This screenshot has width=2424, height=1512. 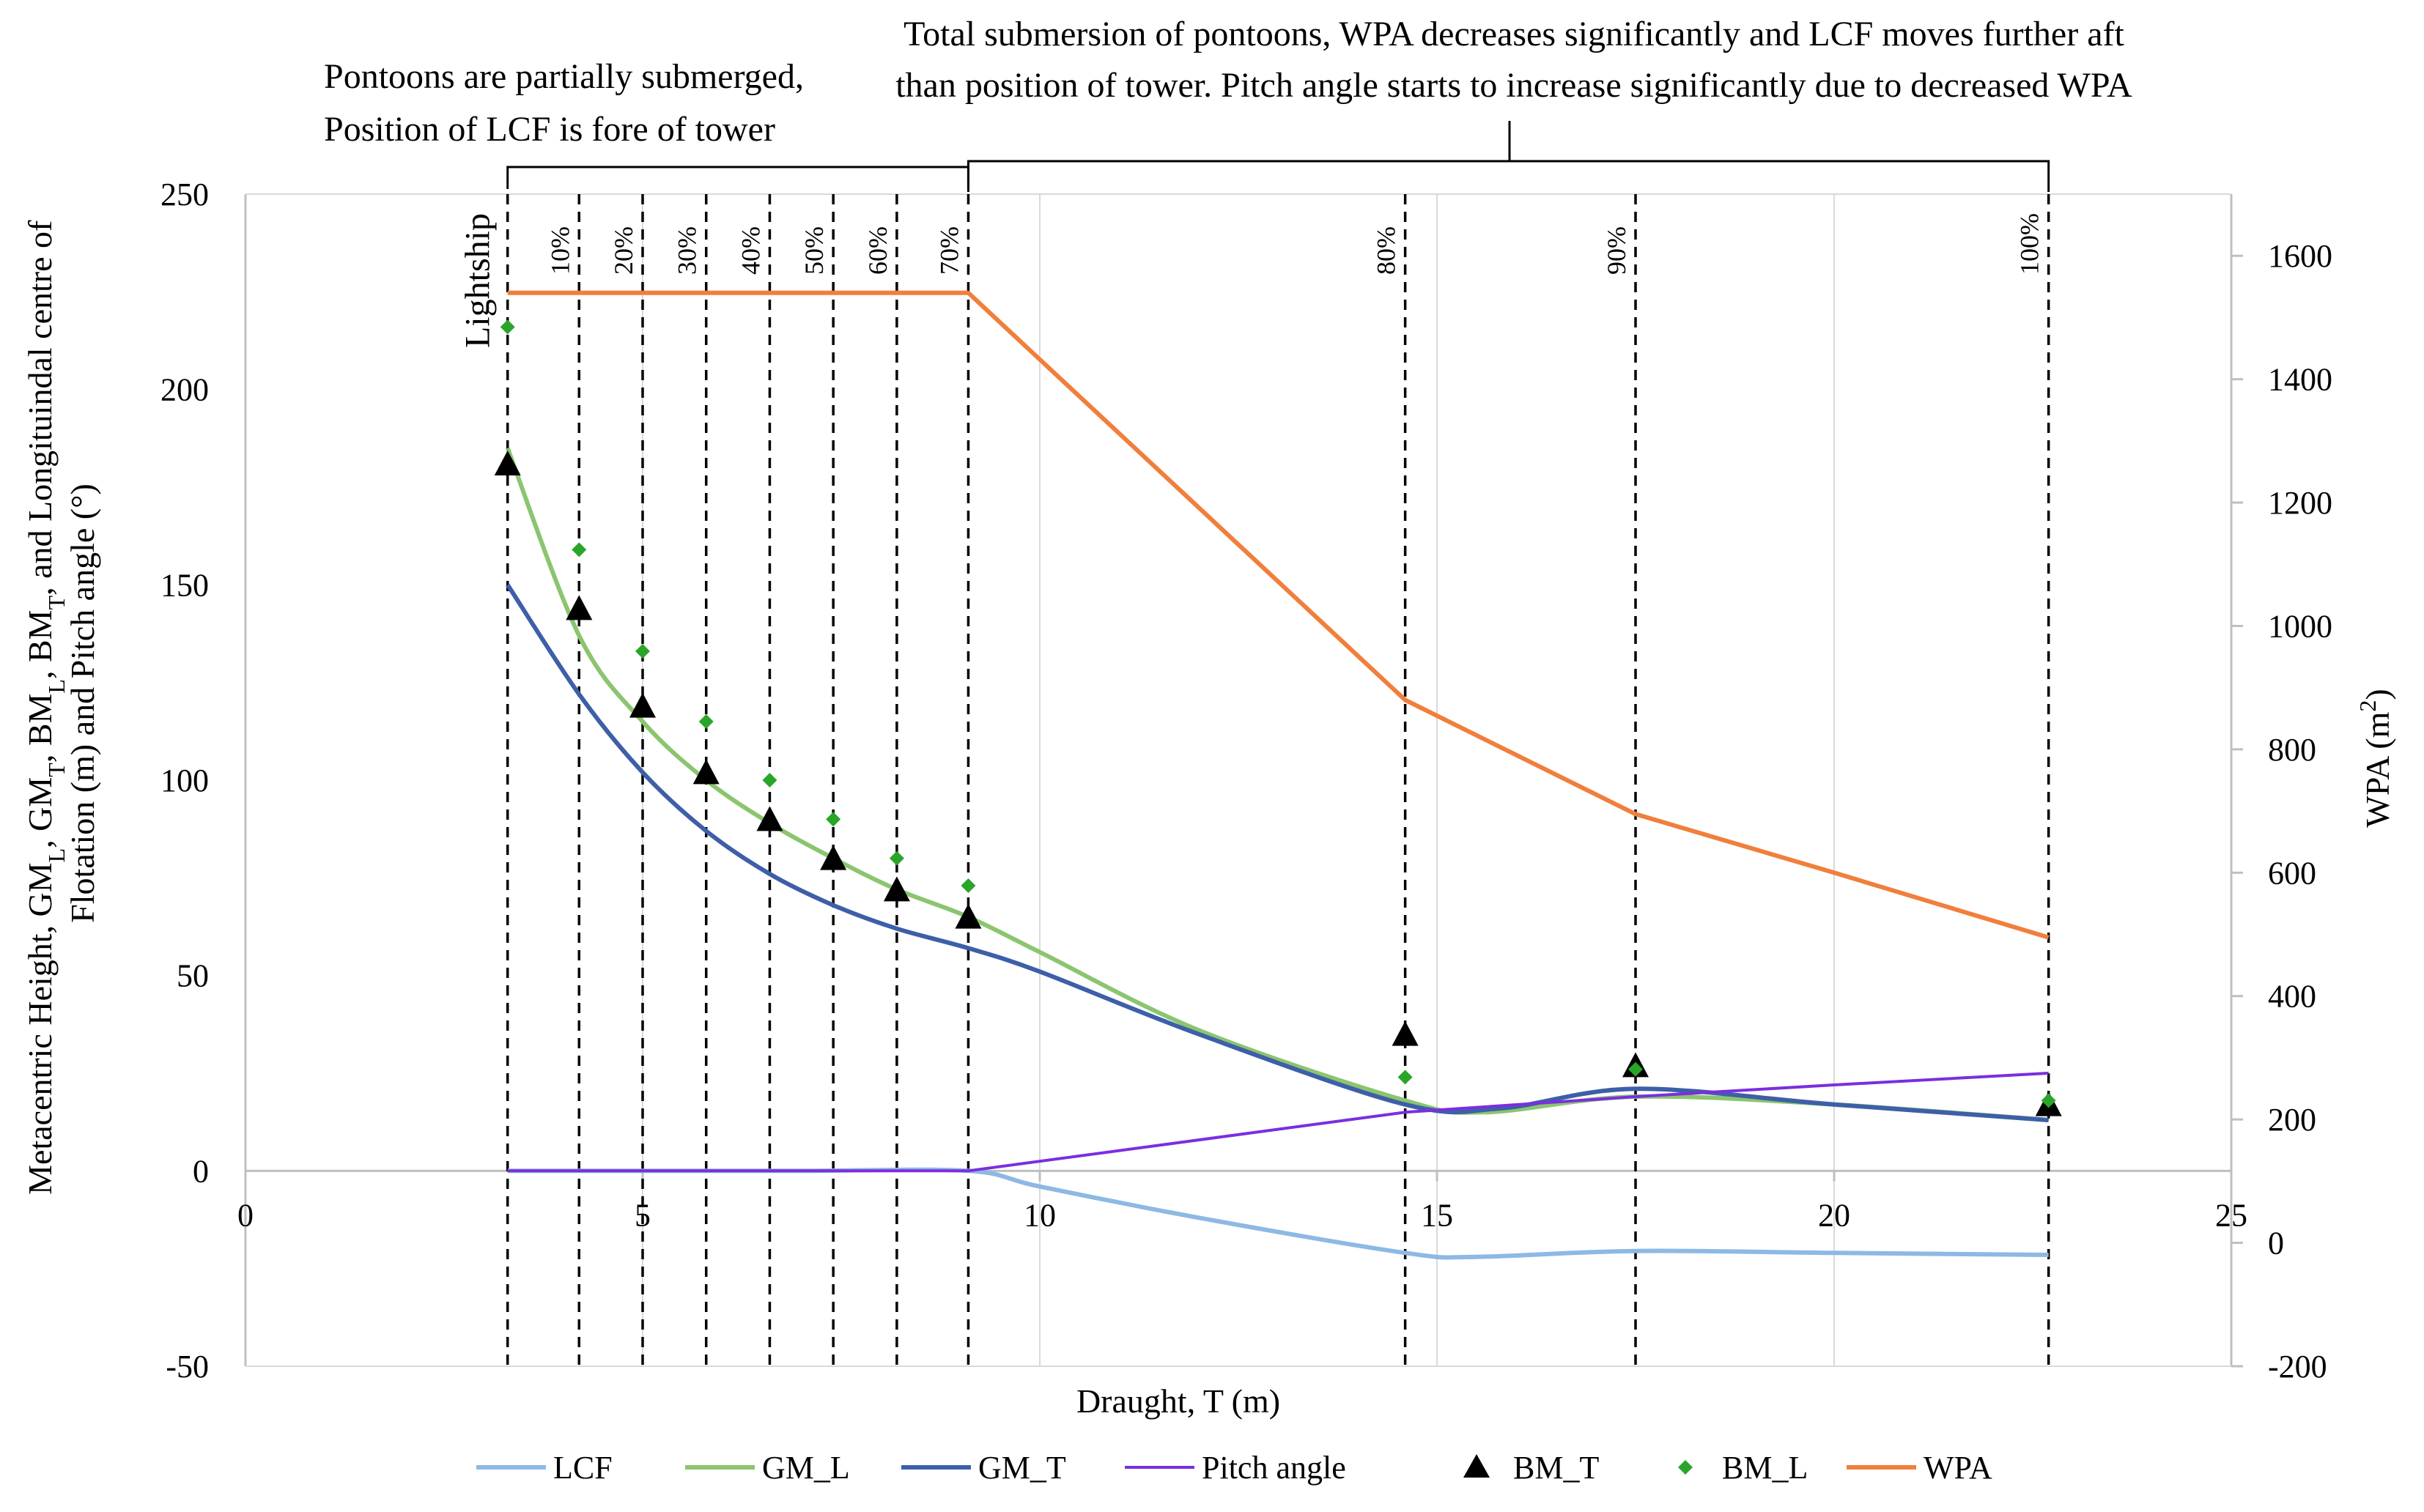 I want to click on x-tick-label: 15, so click(x=1437, y=1215).